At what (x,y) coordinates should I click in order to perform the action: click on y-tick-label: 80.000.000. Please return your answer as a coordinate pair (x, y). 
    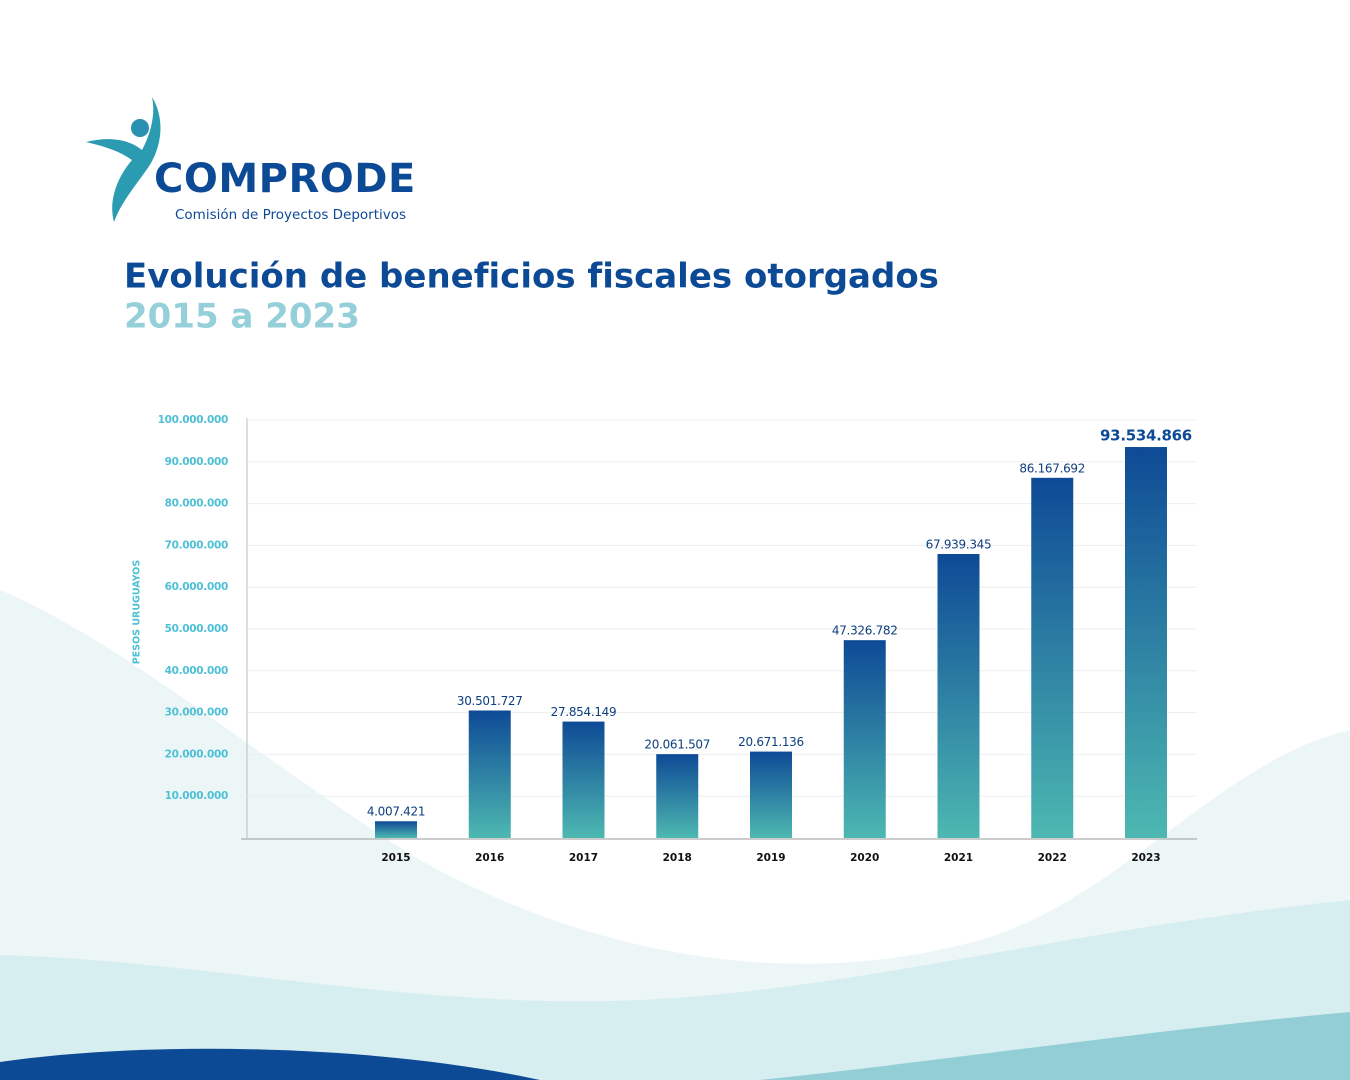
    Looking at the image, I should click on (196, 504).